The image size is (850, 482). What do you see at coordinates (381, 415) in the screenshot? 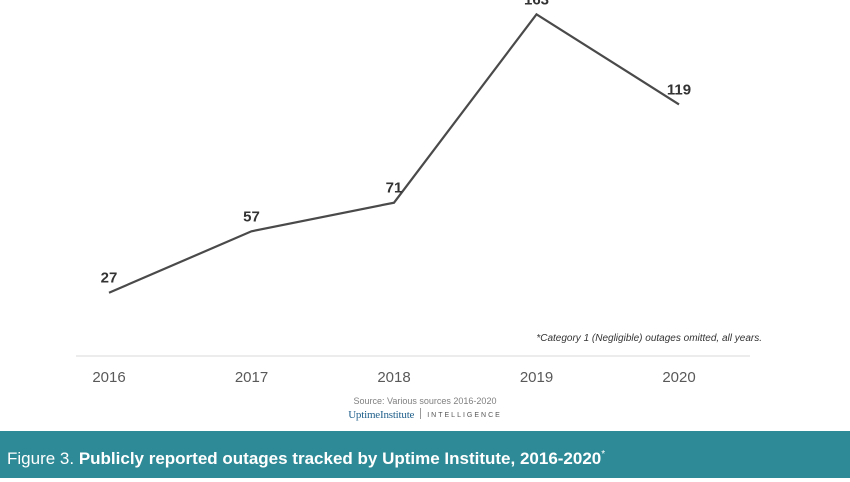
I see `logo-brand-text: UptimeInstitute` at bounding box center [381, 415].